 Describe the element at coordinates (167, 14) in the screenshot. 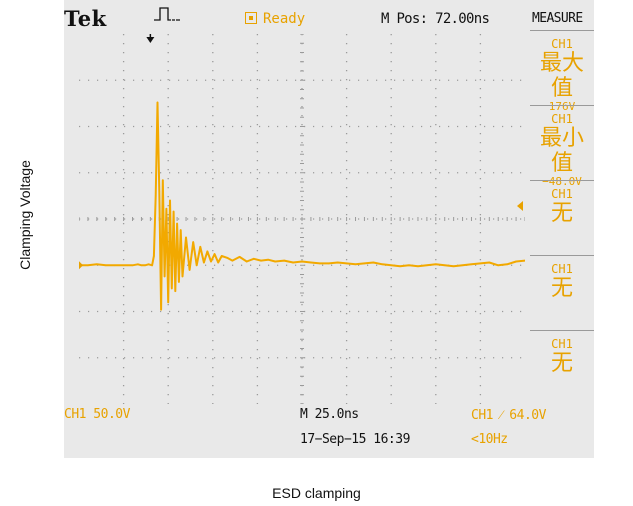

I see `trigger-waveform-icon` at that location.